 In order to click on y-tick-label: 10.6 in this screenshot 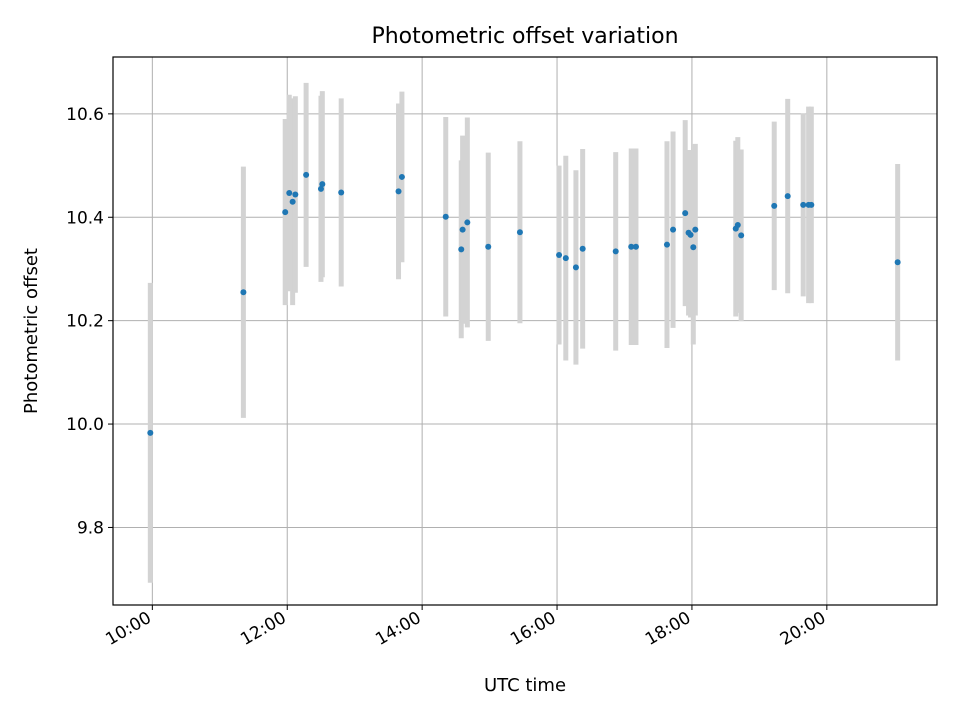, I will do `click(85, 115)`.